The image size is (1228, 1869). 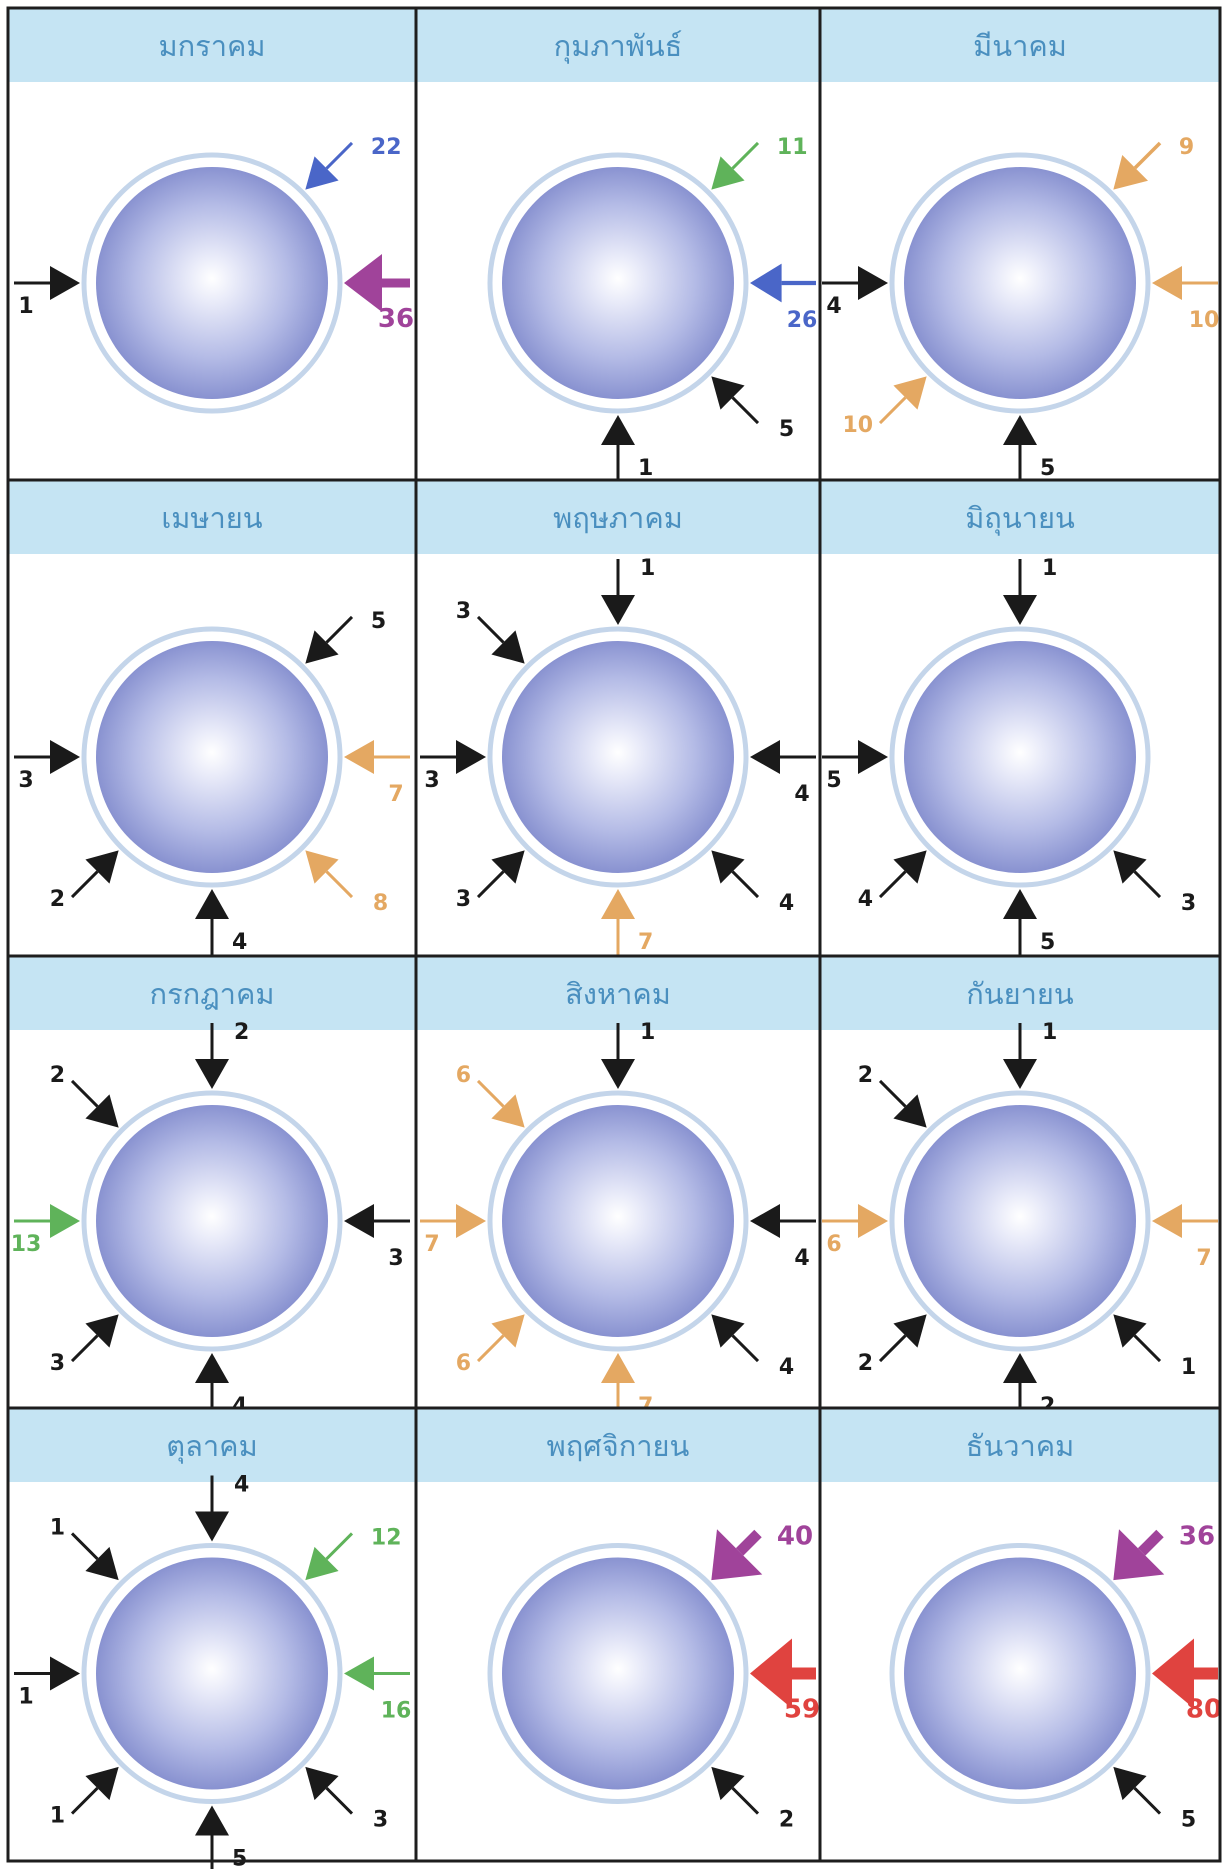 I want to click on wind-arrow: 80, so click(x=1187, y=1681).